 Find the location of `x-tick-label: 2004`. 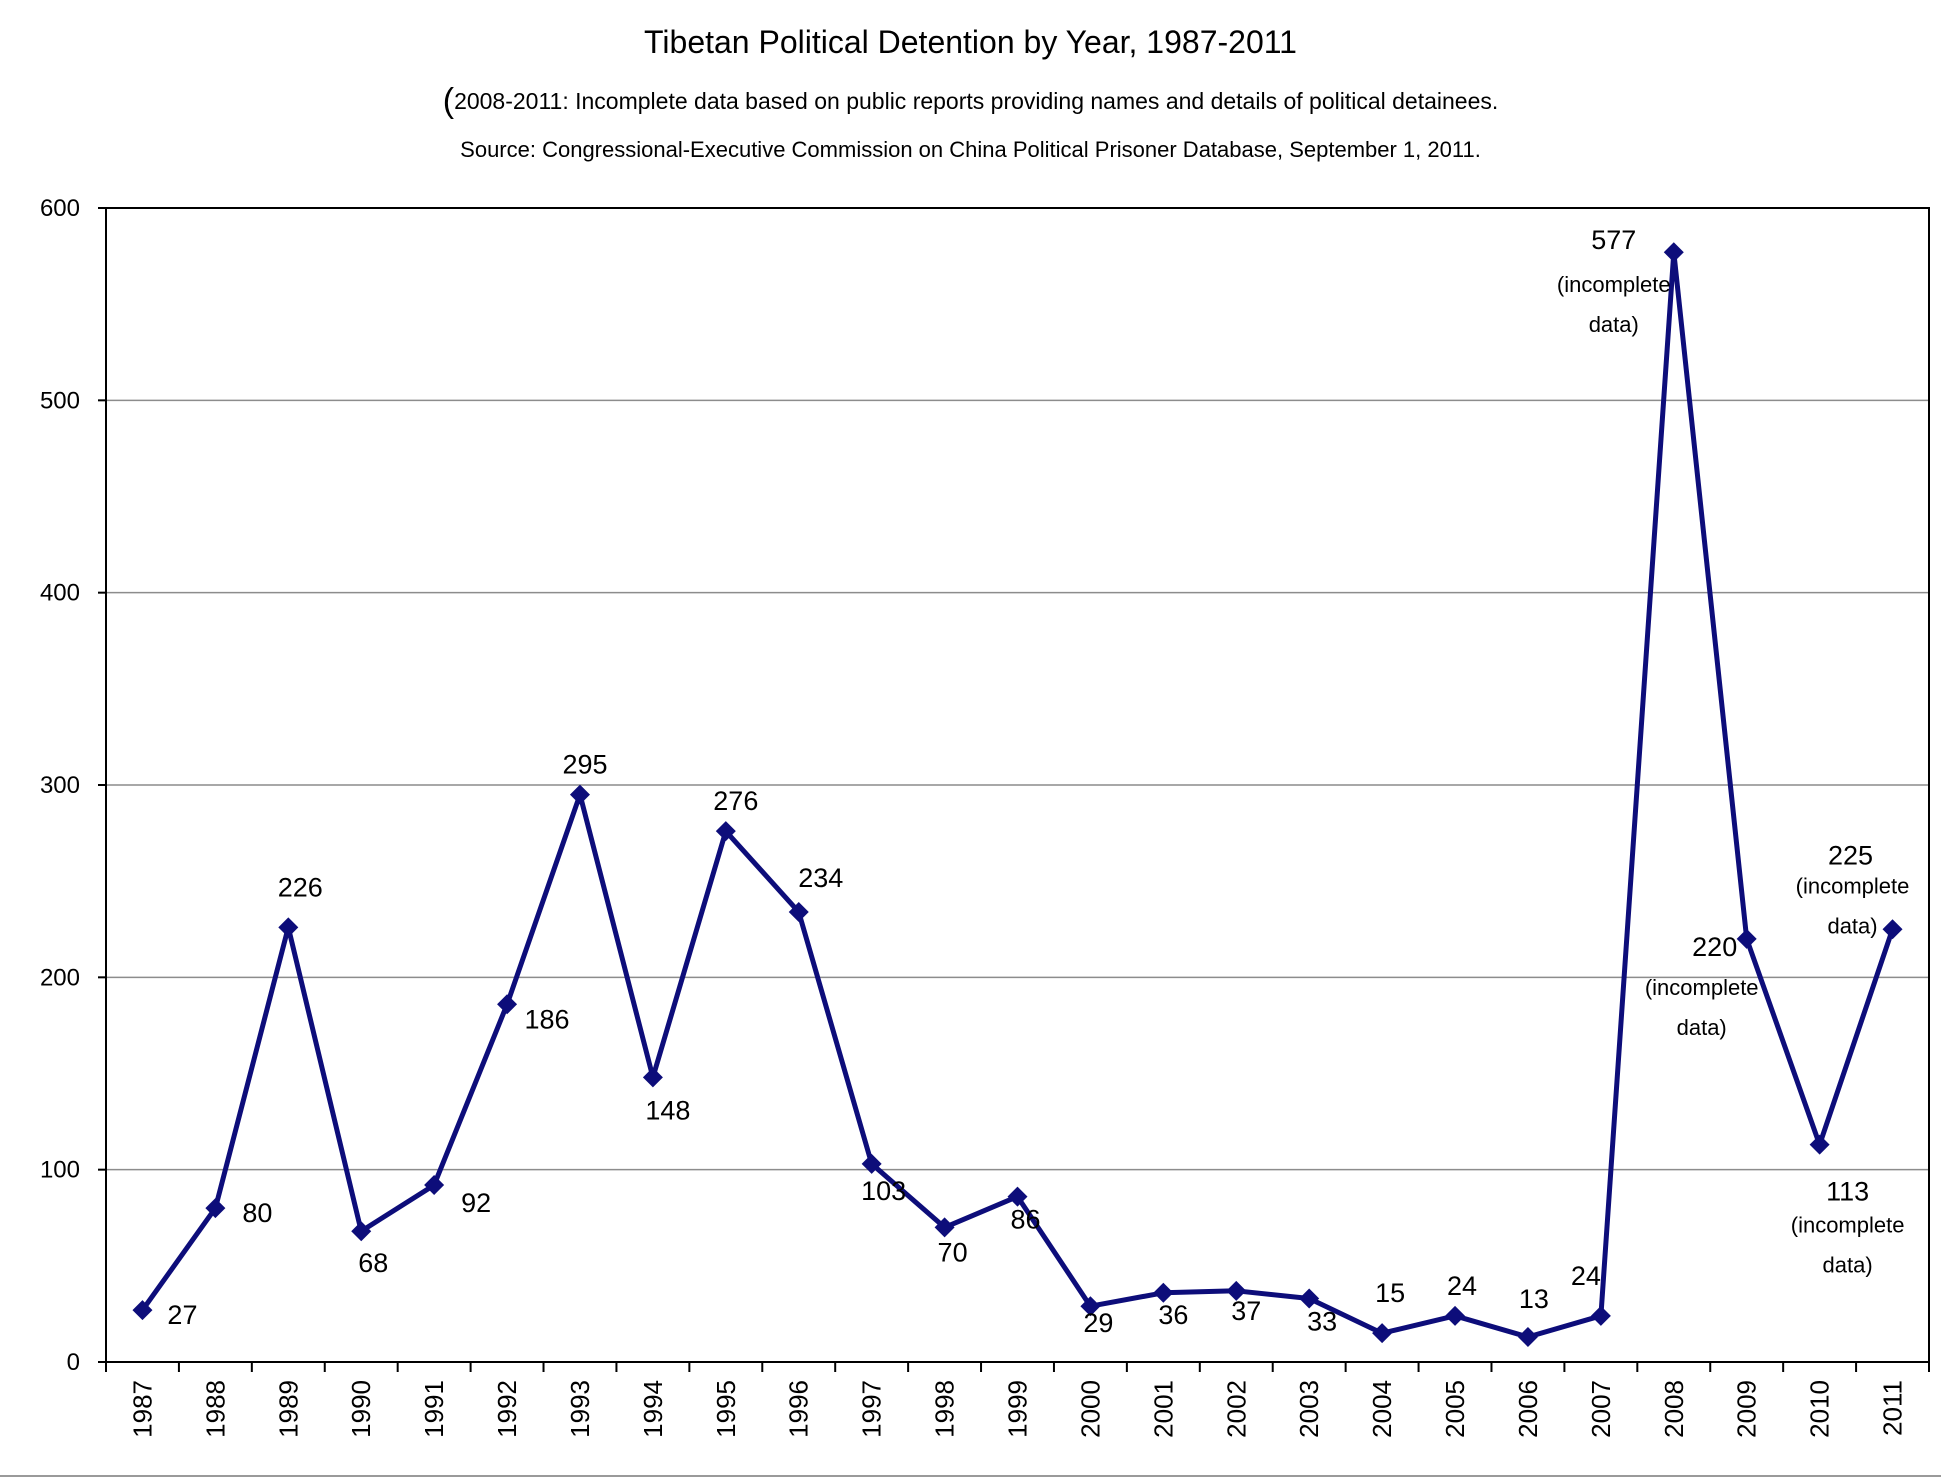

x-tick-label: 2004 is located at coordinates (1382, 1409).